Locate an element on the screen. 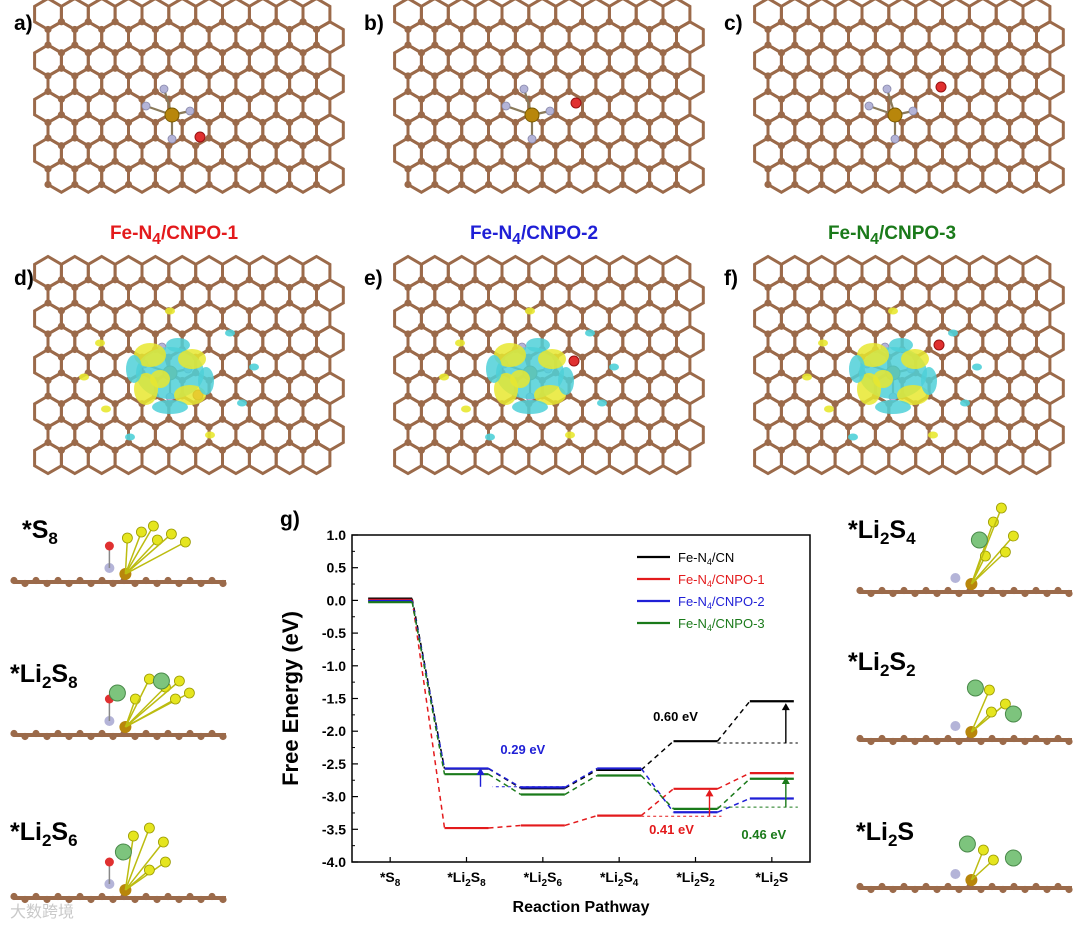 This screenshot has width=1080, height=928. iron-atom is located at coordinates (532, 115).